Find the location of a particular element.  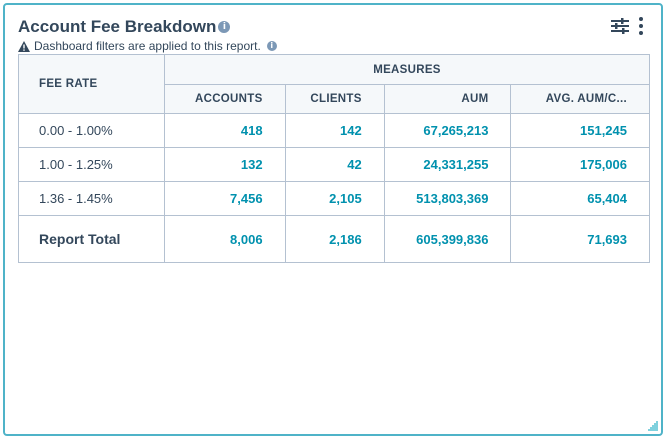

row-label: 1.00 - 1.25% is located at coordinates (91, 164).